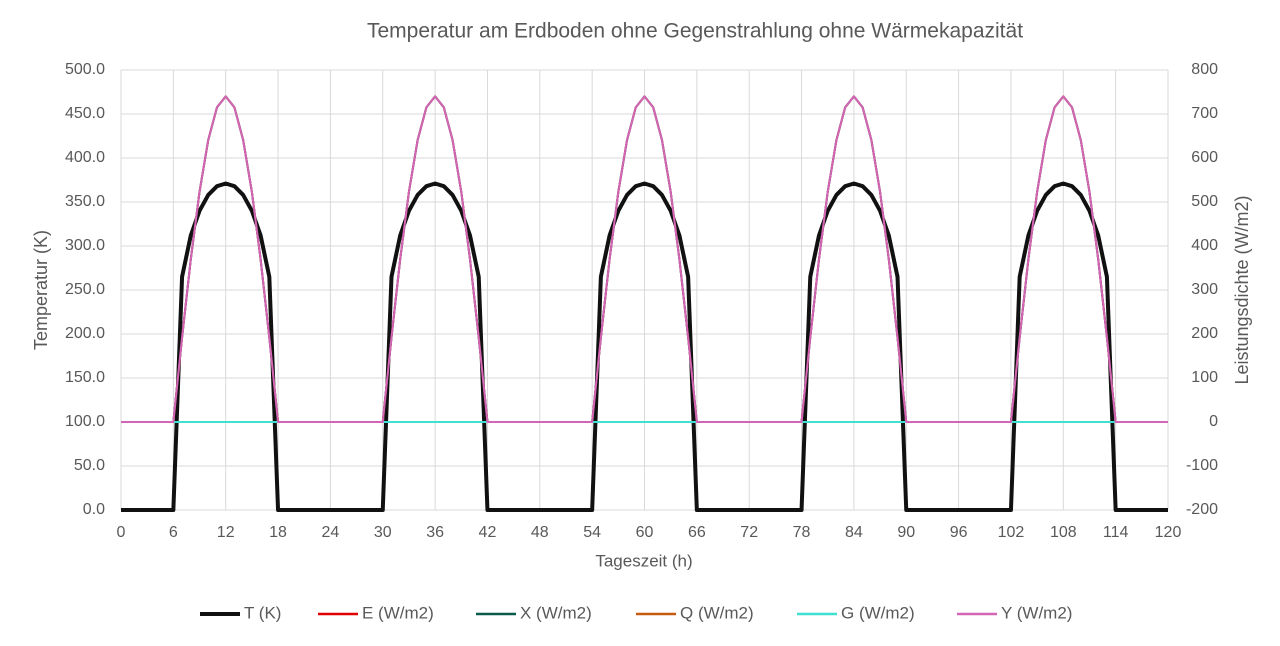 The width and height of the screenshot is (1280, 646). I want to click on y2-tick-label: 0, so click(1213, 421).